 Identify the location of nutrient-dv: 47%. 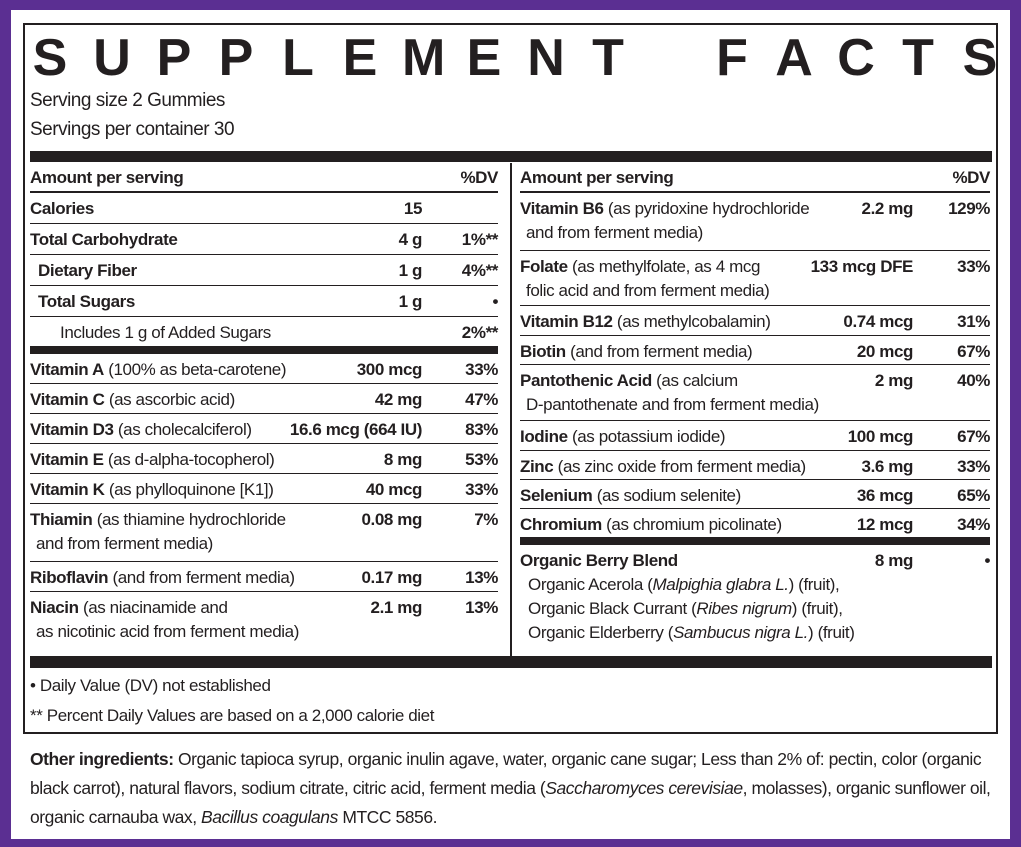
(481, 399).